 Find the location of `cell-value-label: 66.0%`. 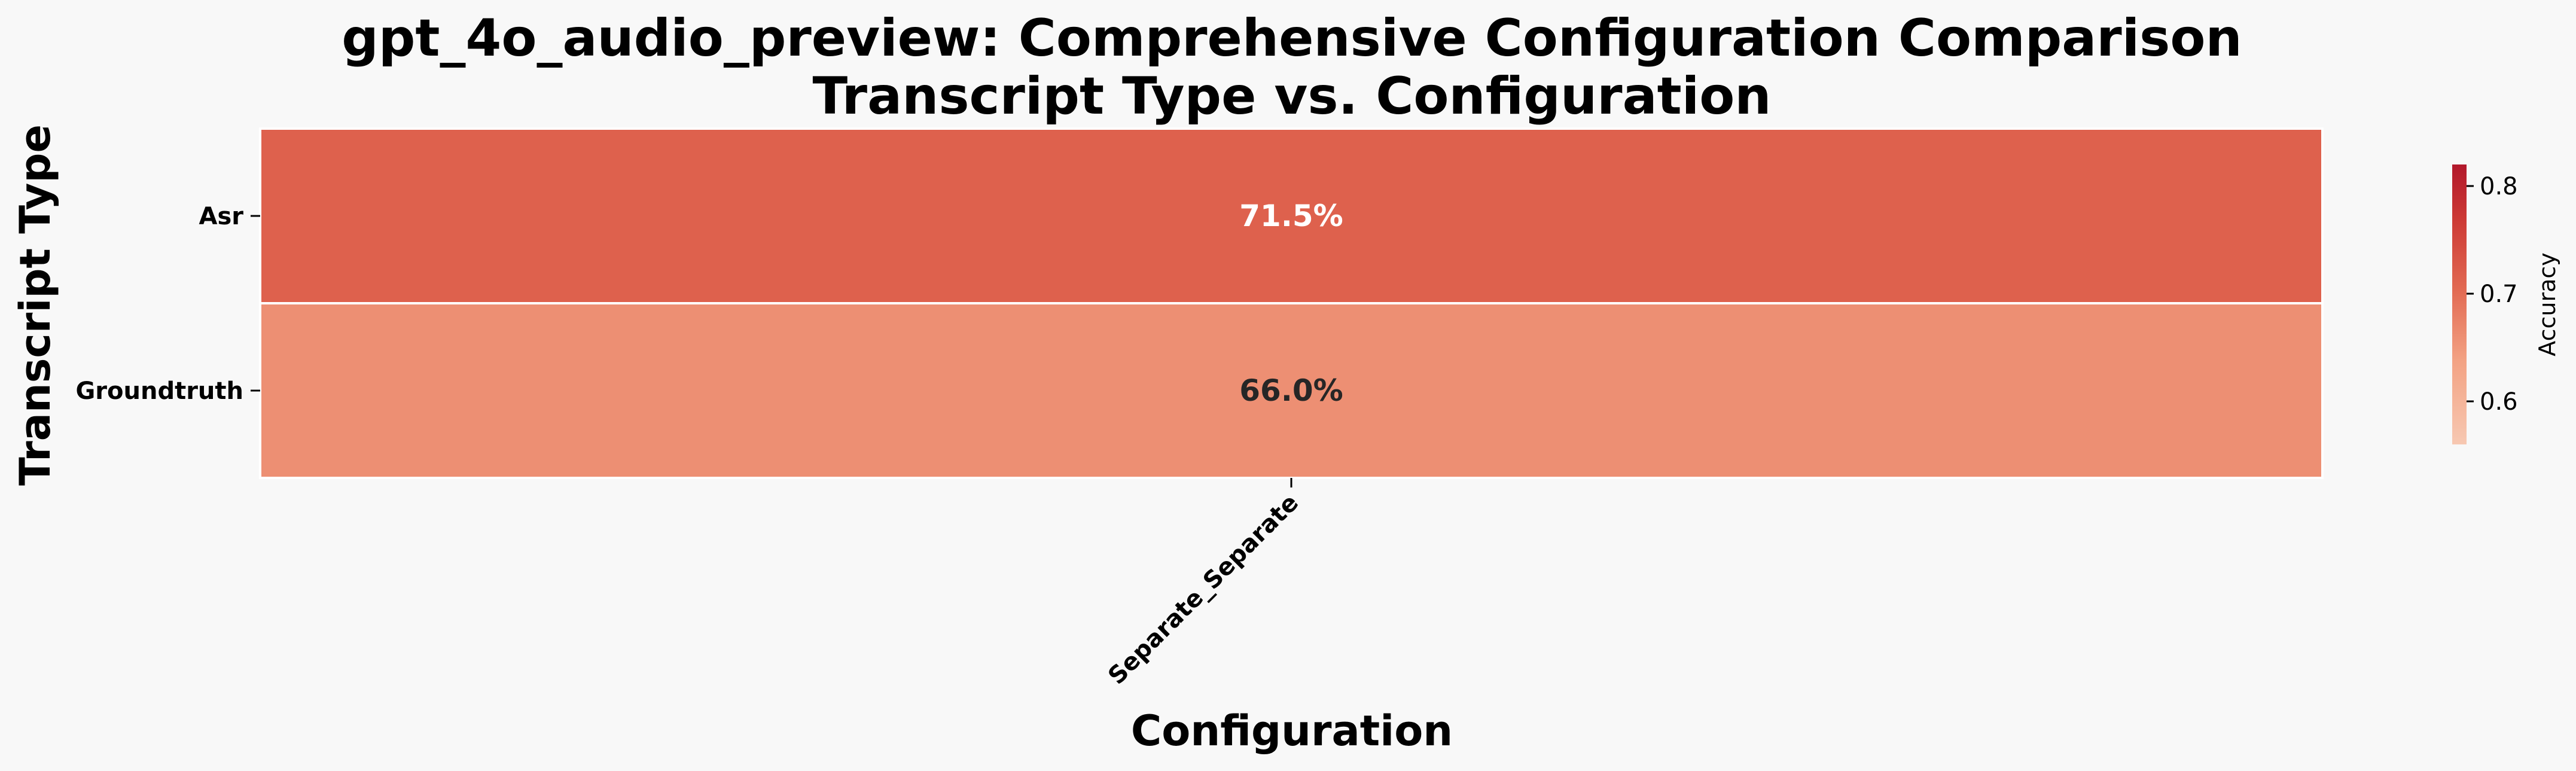

cell-value-label: 66.0% is located at coordinates (1291, 391).